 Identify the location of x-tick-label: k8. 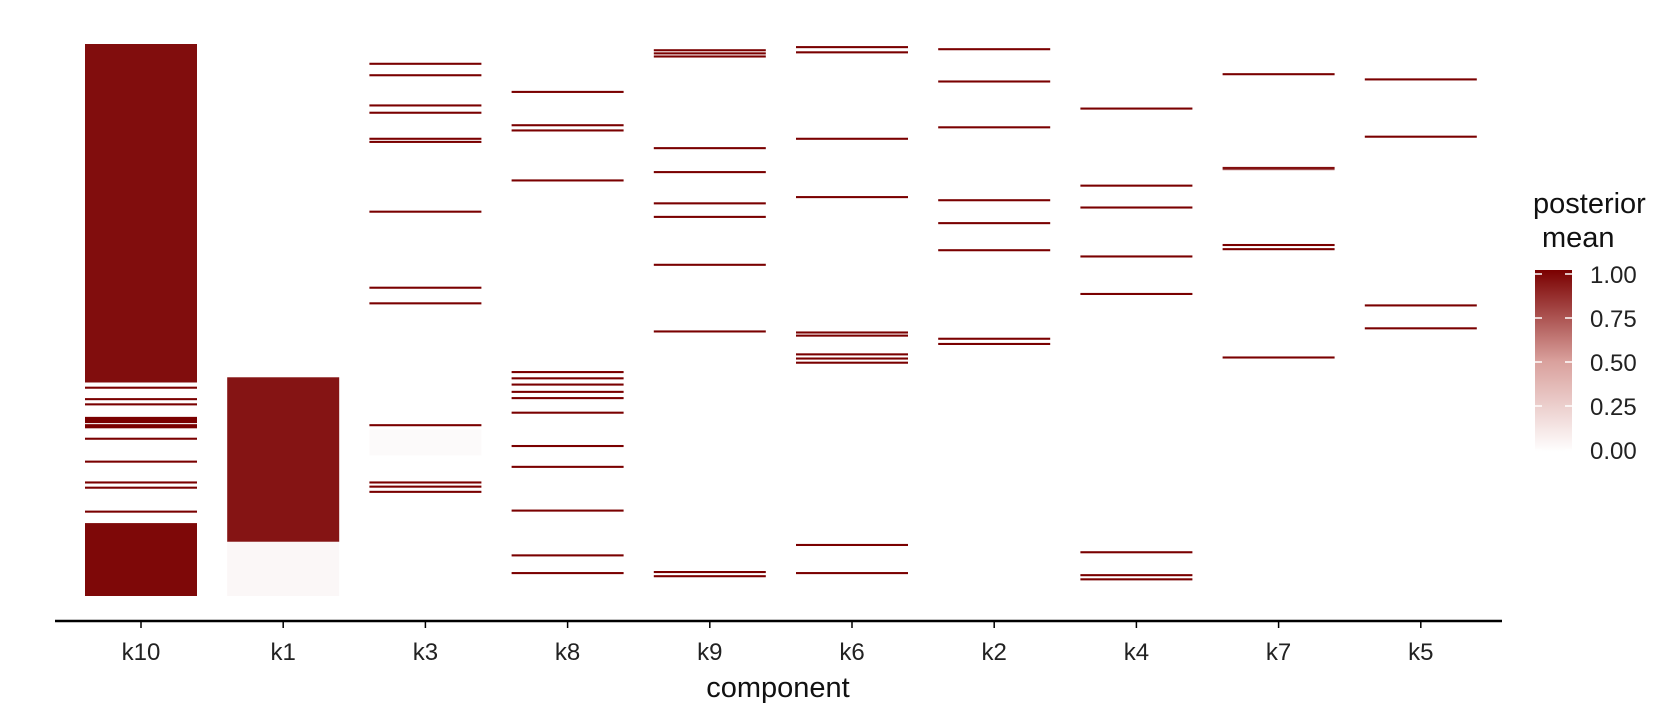
(567, 652).